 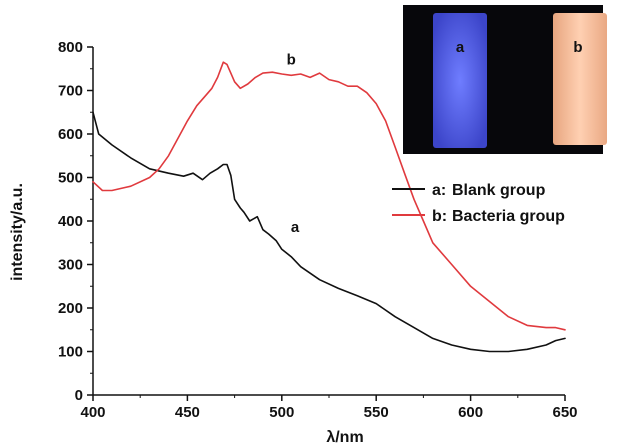 I want to click on inset-label-a: a, so click(x=460, y=47).